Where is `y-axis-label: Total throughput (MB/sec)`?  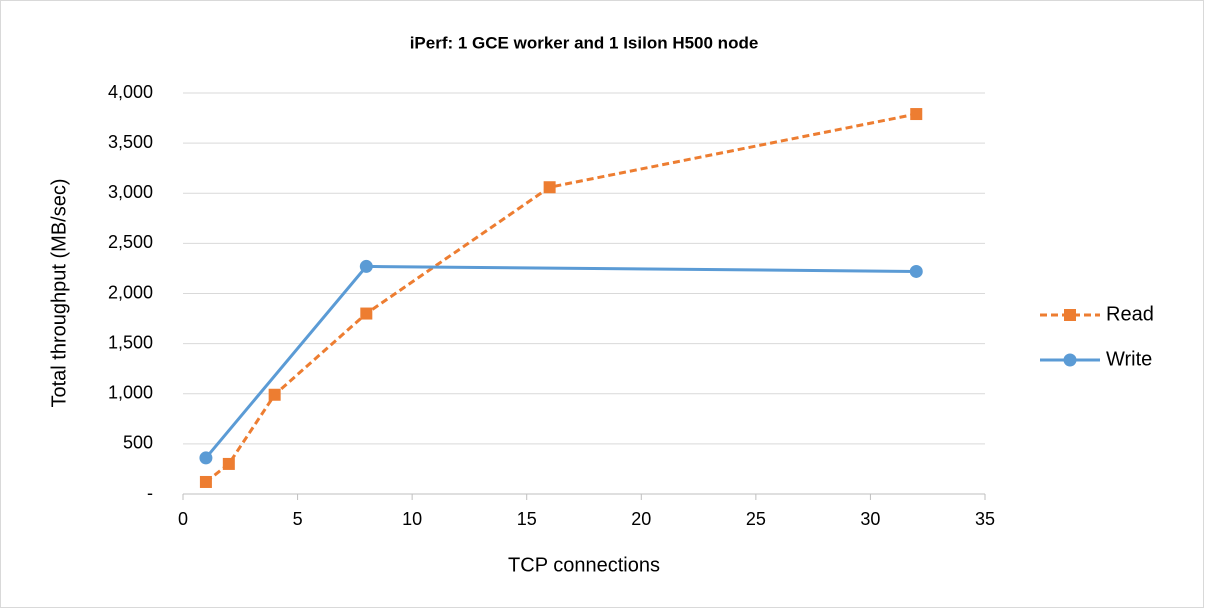 y-axis-label: Total throughput (MB/sec) is located at coordinates (59, 293).